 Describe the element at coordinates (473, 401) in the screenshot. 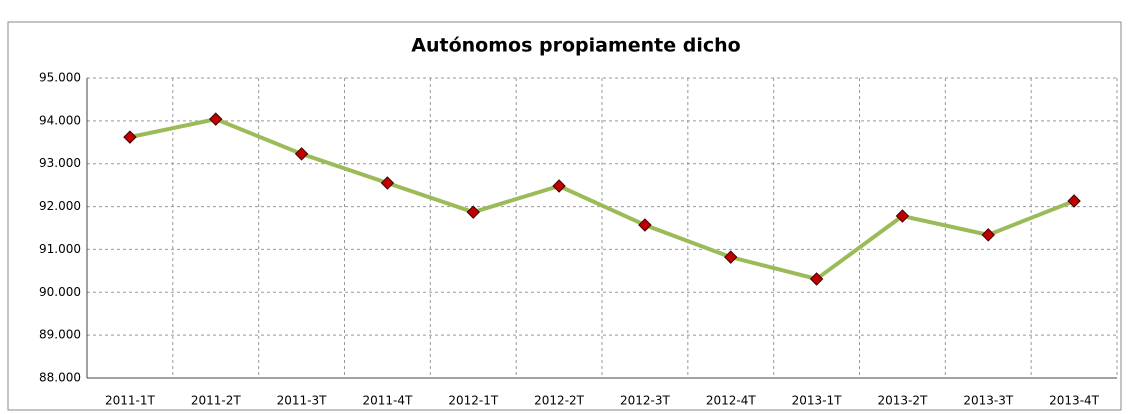

I see `x-tick-label: 2012-1T` at that location.